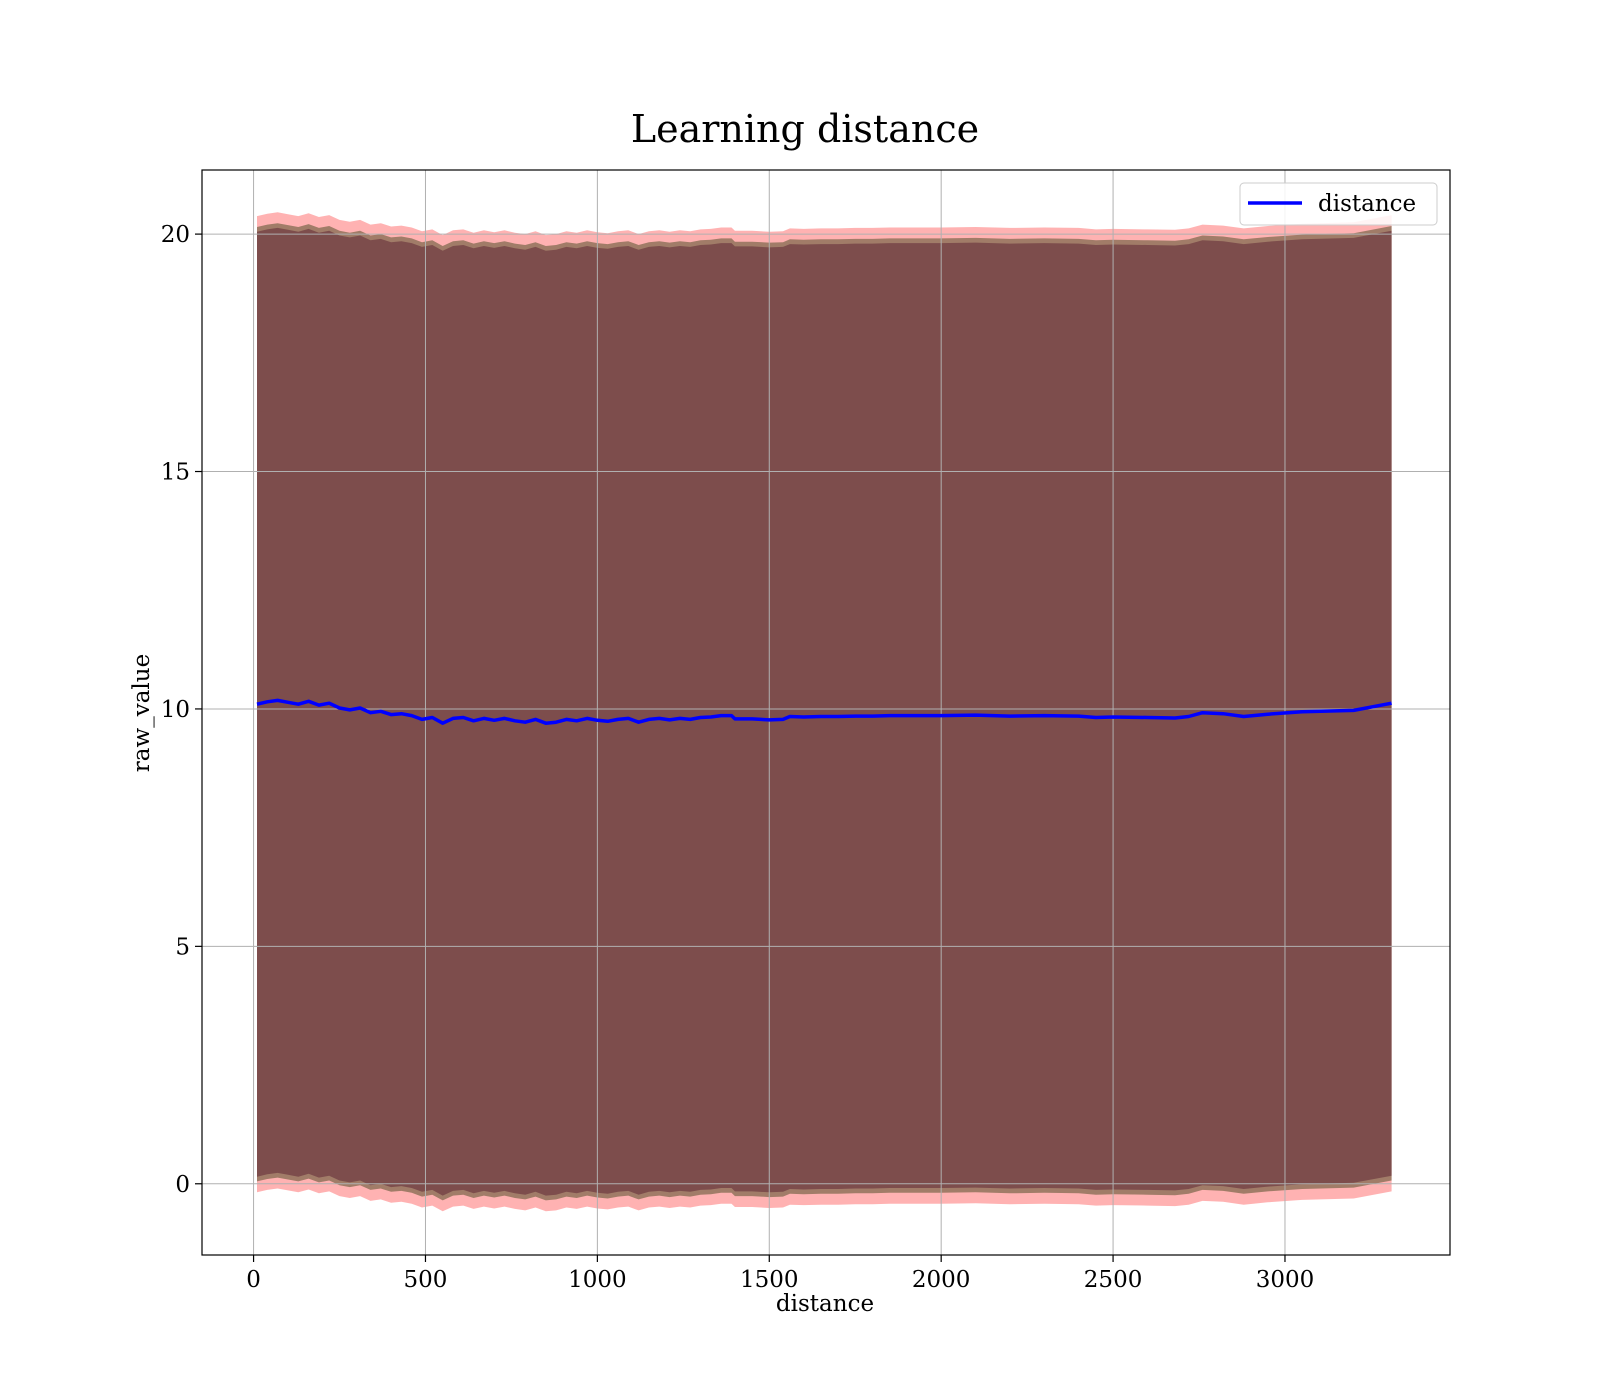 The width and height of the screenshot is (1600, 1400). Describe the element at coordinates (941, 1280) in the screenshot. I see `x-tick-label: 2000` at that location.